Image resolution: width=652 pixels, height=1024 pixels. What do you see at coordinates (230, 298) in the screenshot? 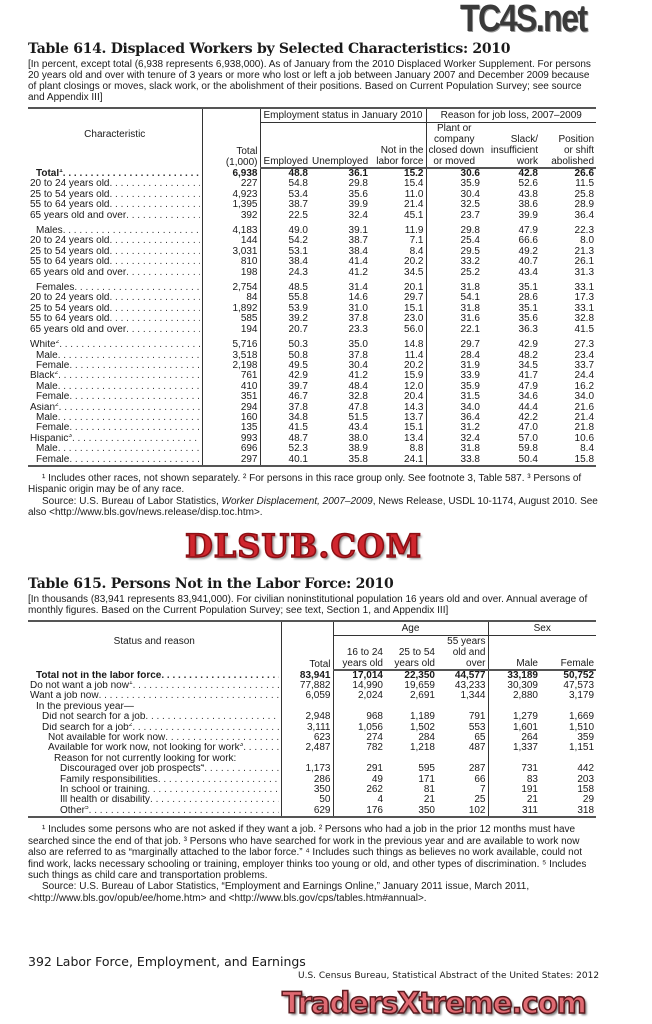
I see `cell: 84` at bounding box center [230, 298].